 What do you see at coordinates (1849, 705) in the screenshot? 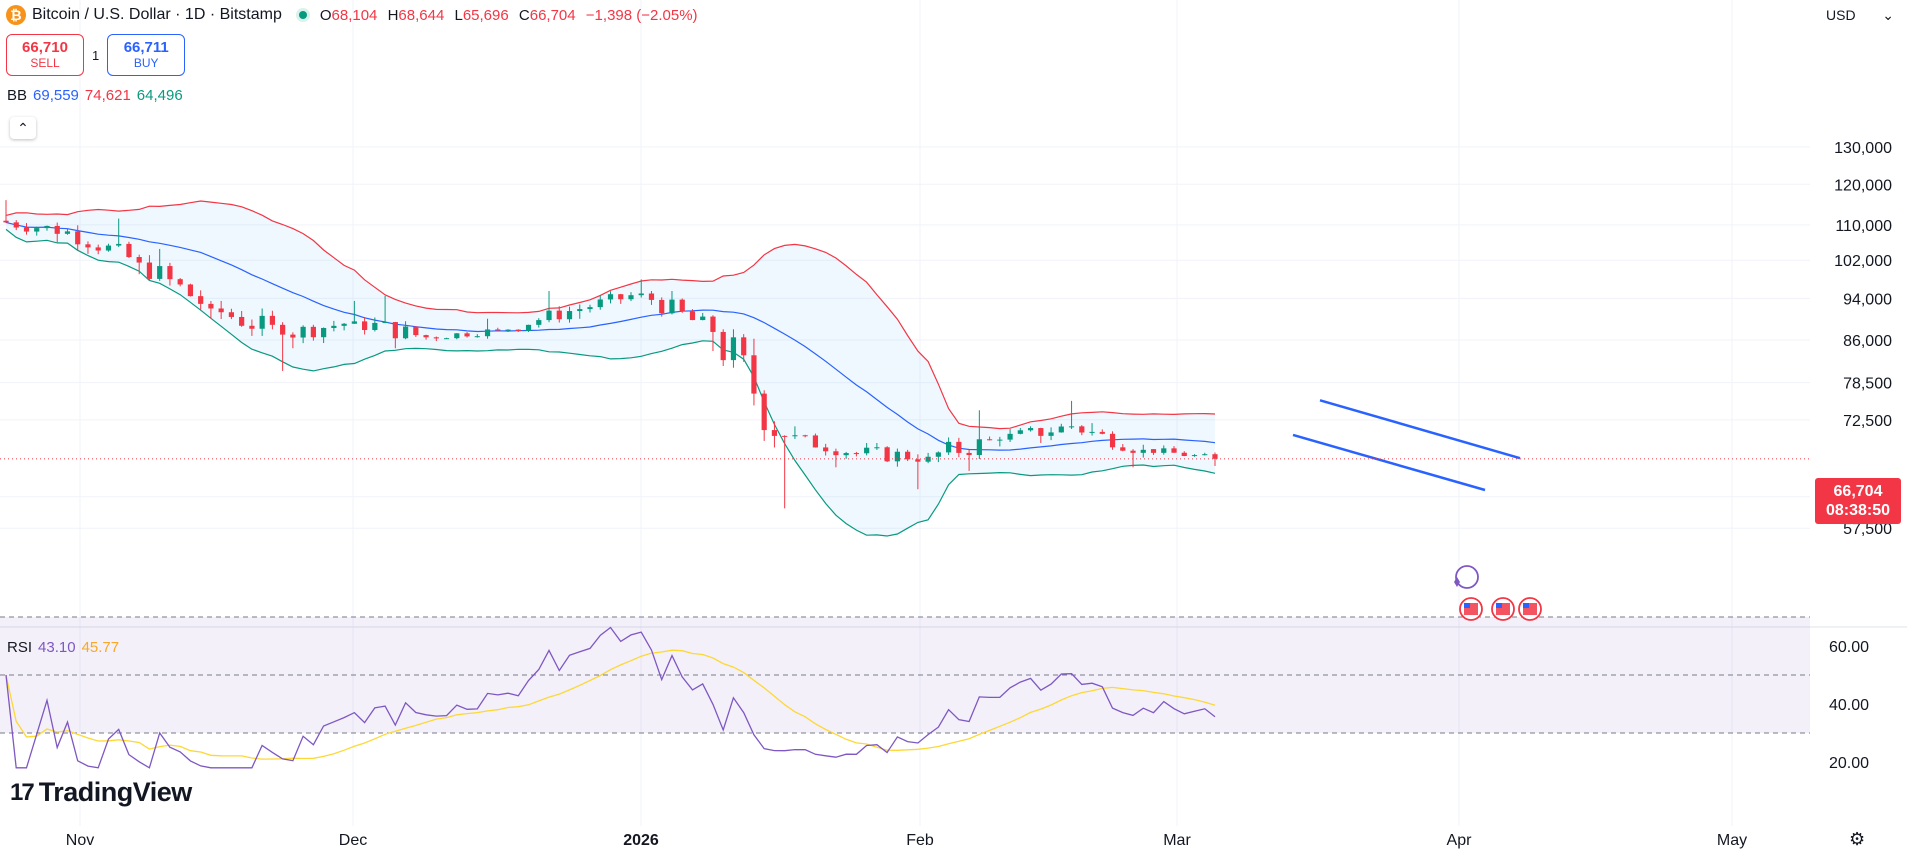
I see `rsi-axis: 60.00 40.00 20.00` at bounding box center [1849, 705].